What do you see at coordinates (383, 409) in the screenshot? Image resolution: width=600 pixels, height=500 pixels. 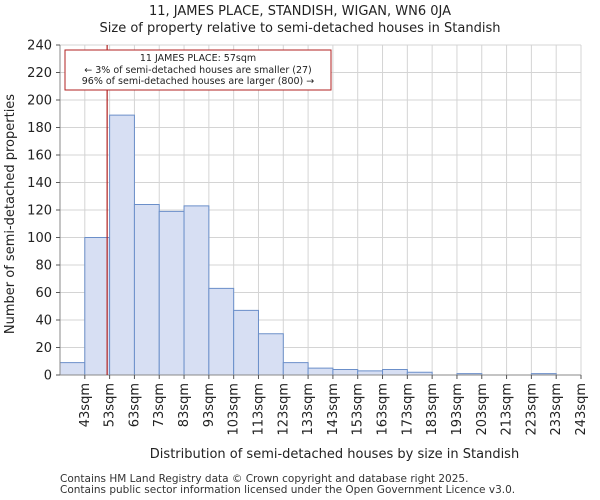 I see `x-tick-label: 163sqm` at bounding box center [383, 409].